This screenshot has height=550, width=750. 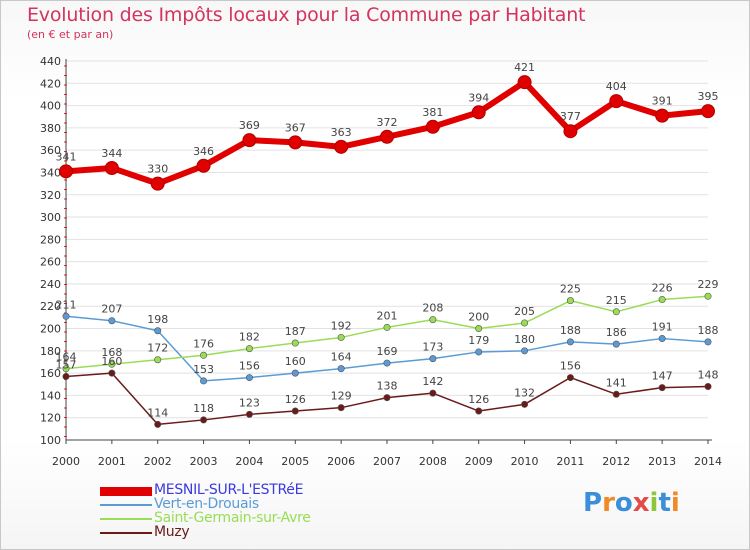 What do you see at coordinates (66, 156) in the screenshot?
I see `data-label: 341` at bounding box center [66, 156].